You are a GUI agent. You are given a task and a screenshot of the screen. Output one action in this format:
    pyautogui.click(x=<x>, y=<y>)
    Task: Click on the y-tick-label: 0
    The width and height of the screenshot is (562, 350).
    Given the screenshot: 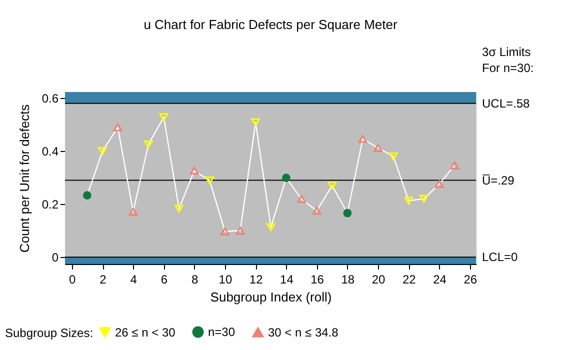 What is the action you would take?
    pyautogui.click(x=55, y=257)
    